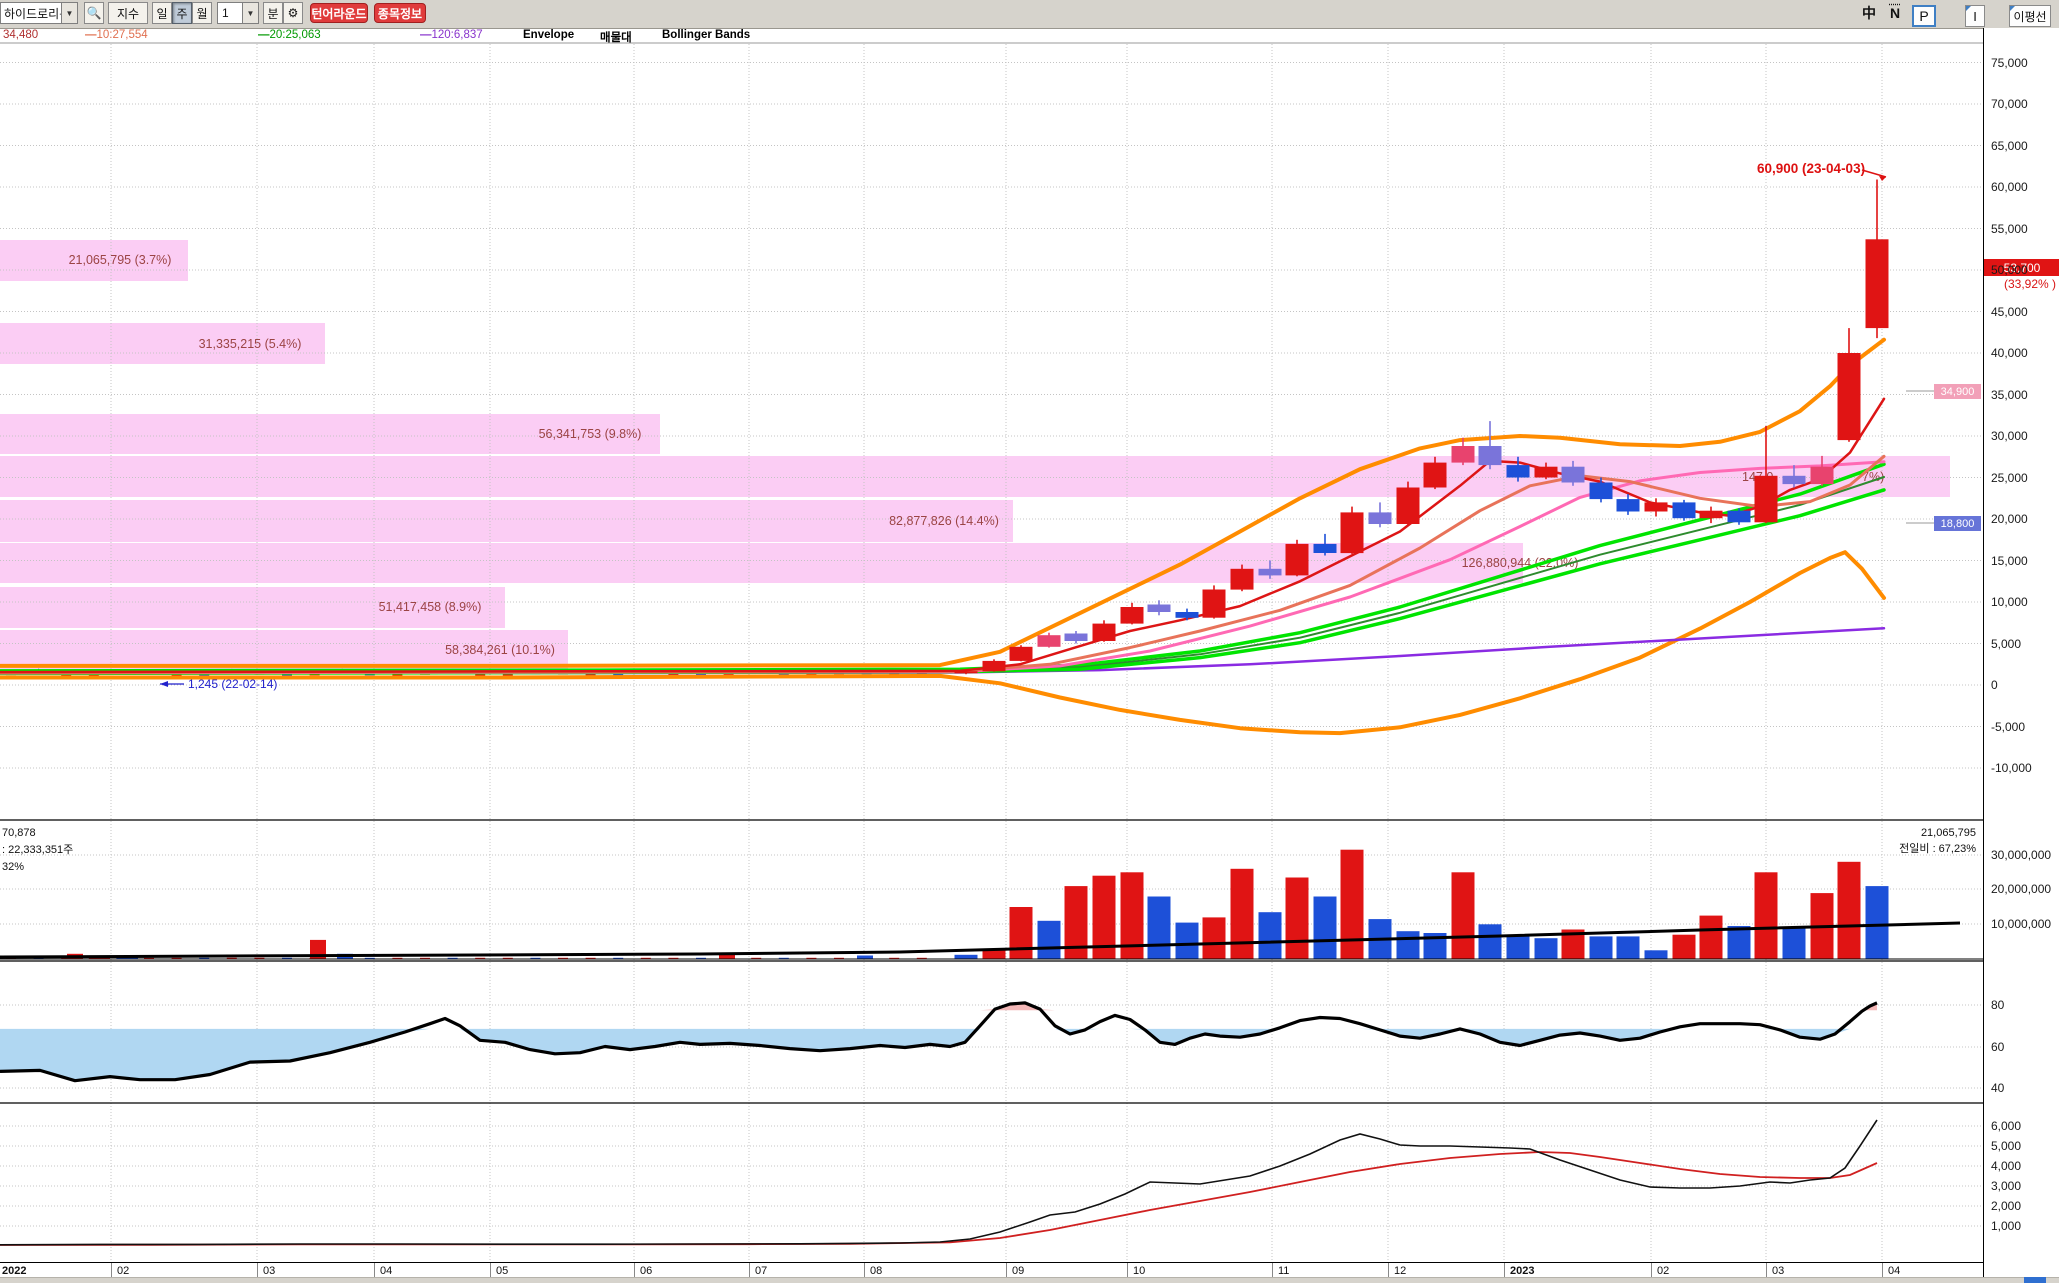 The width and height of the screenshot is (2059, 1283). What do you see at coordinates (2035, 1280) in the screenshot?
I see `scrollbar-thumb` at bounding box center [2035, 1280].